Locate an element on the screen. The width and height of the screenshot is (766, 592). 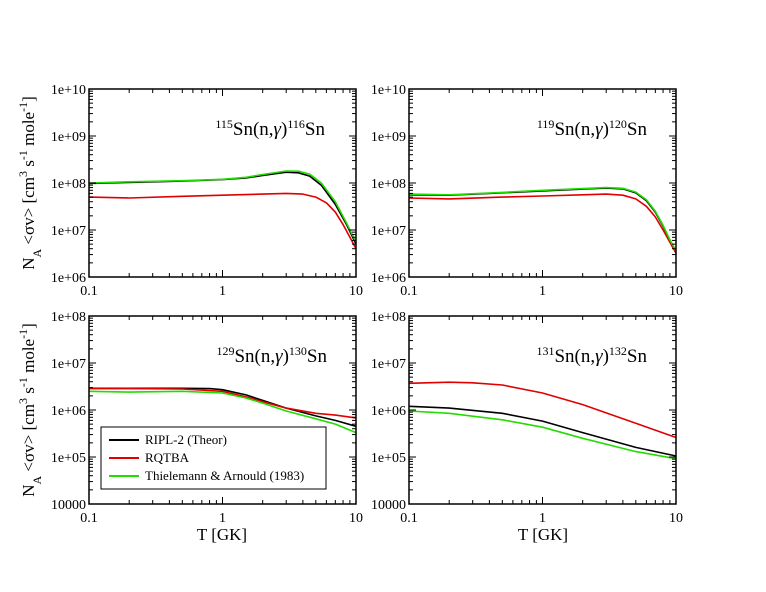
legend-label-thielemann: Thielemann & Arnould (1983) is located at coordinates (224, 475).